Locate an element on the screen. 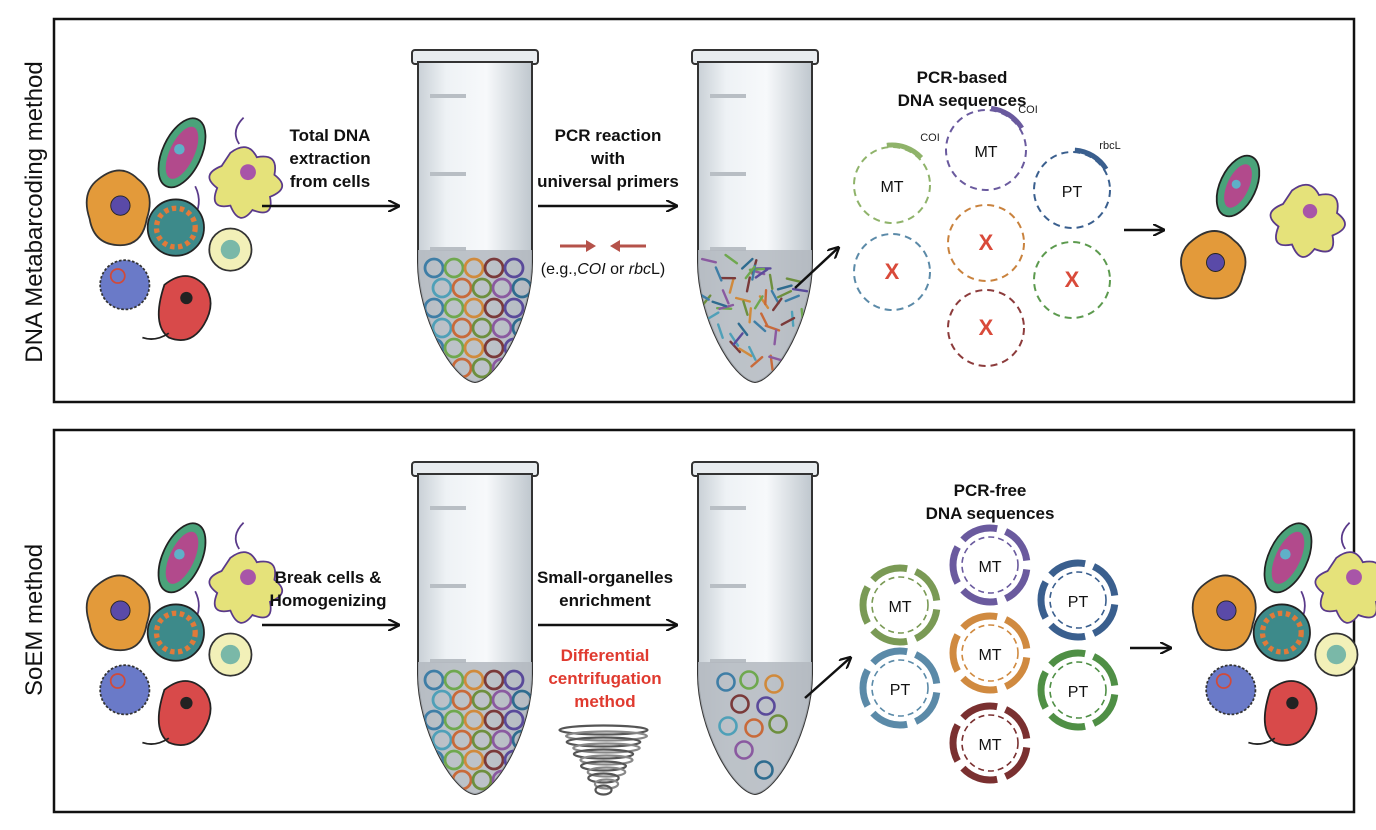 This screenshot has width=1376, height=830. bottom-side-label: SoEM method is located at coordinates (34, 620).